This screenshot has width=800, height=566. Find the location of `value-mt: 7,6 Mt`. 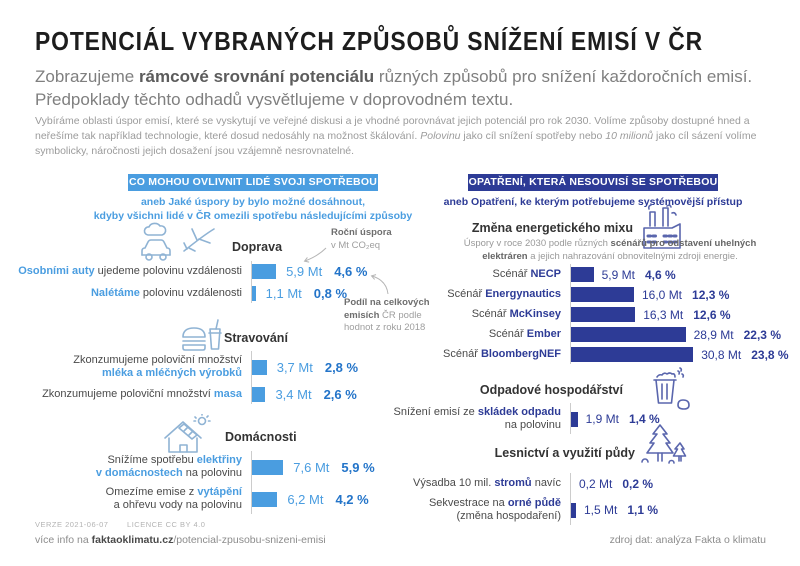

value-mt: 7,6 Mt is located at coordinates (311, 467).